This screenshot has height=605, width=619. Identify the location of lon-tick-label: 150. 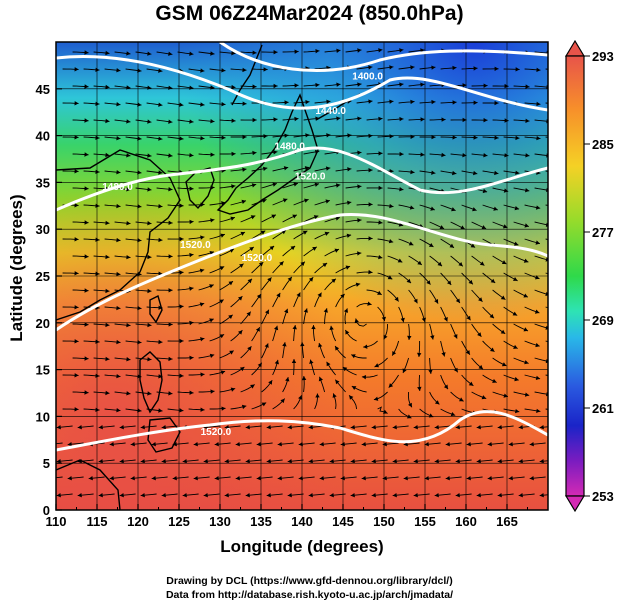
(384, 521).